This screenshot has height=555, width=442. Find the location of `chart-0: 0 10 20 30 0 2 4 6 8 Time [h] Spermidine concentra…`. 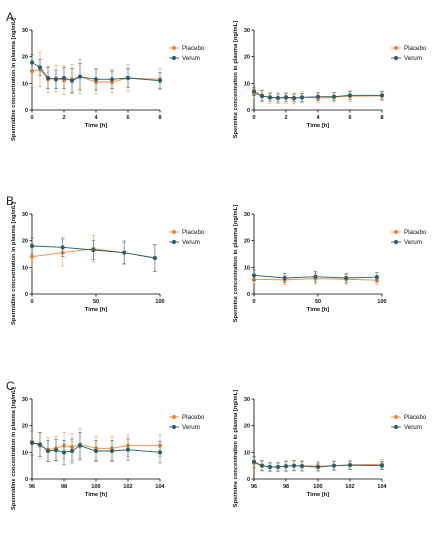

chart-0: 0 10 20 30 0 2 4 6 8 Time [h] Spermidine concentra… is located at coordinates (108, 79).